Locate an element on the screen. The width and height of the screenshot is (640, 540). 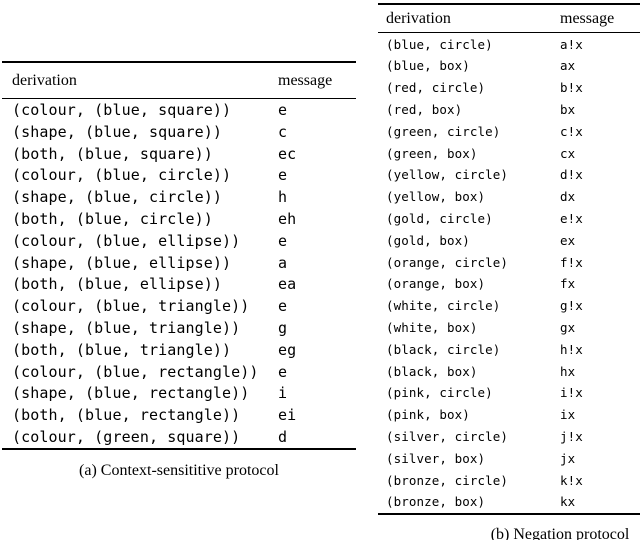
derivation-cell: (colour, (blue, rectangle)) is located at coordinates (135, 371).